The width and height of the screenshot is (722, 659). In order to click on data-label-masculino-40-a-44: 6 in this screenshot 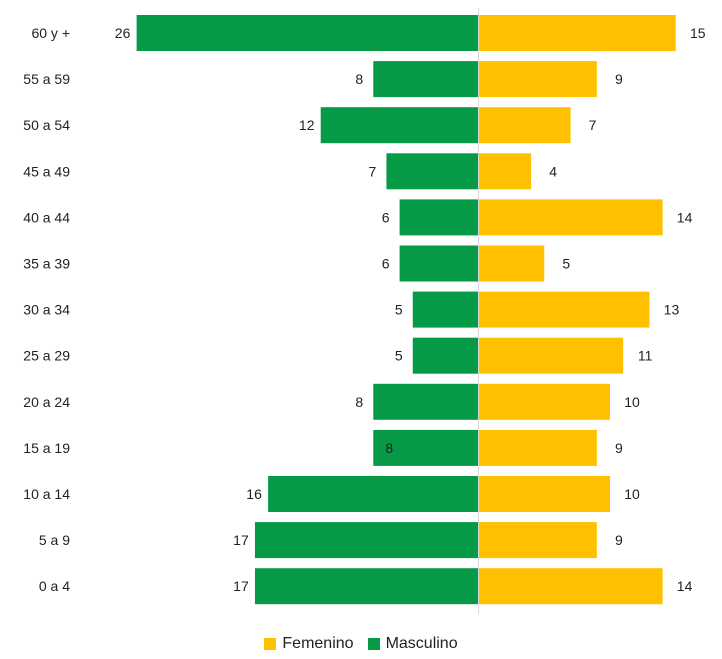, I will do `click(386, 217)`.